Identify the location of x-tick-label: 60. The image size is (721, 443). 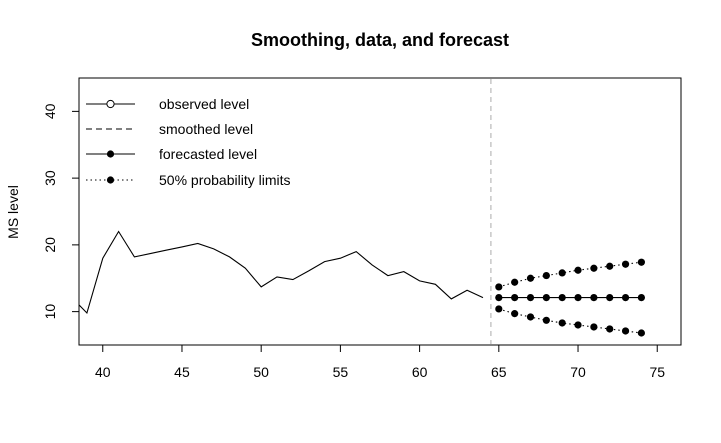
(420, 372).